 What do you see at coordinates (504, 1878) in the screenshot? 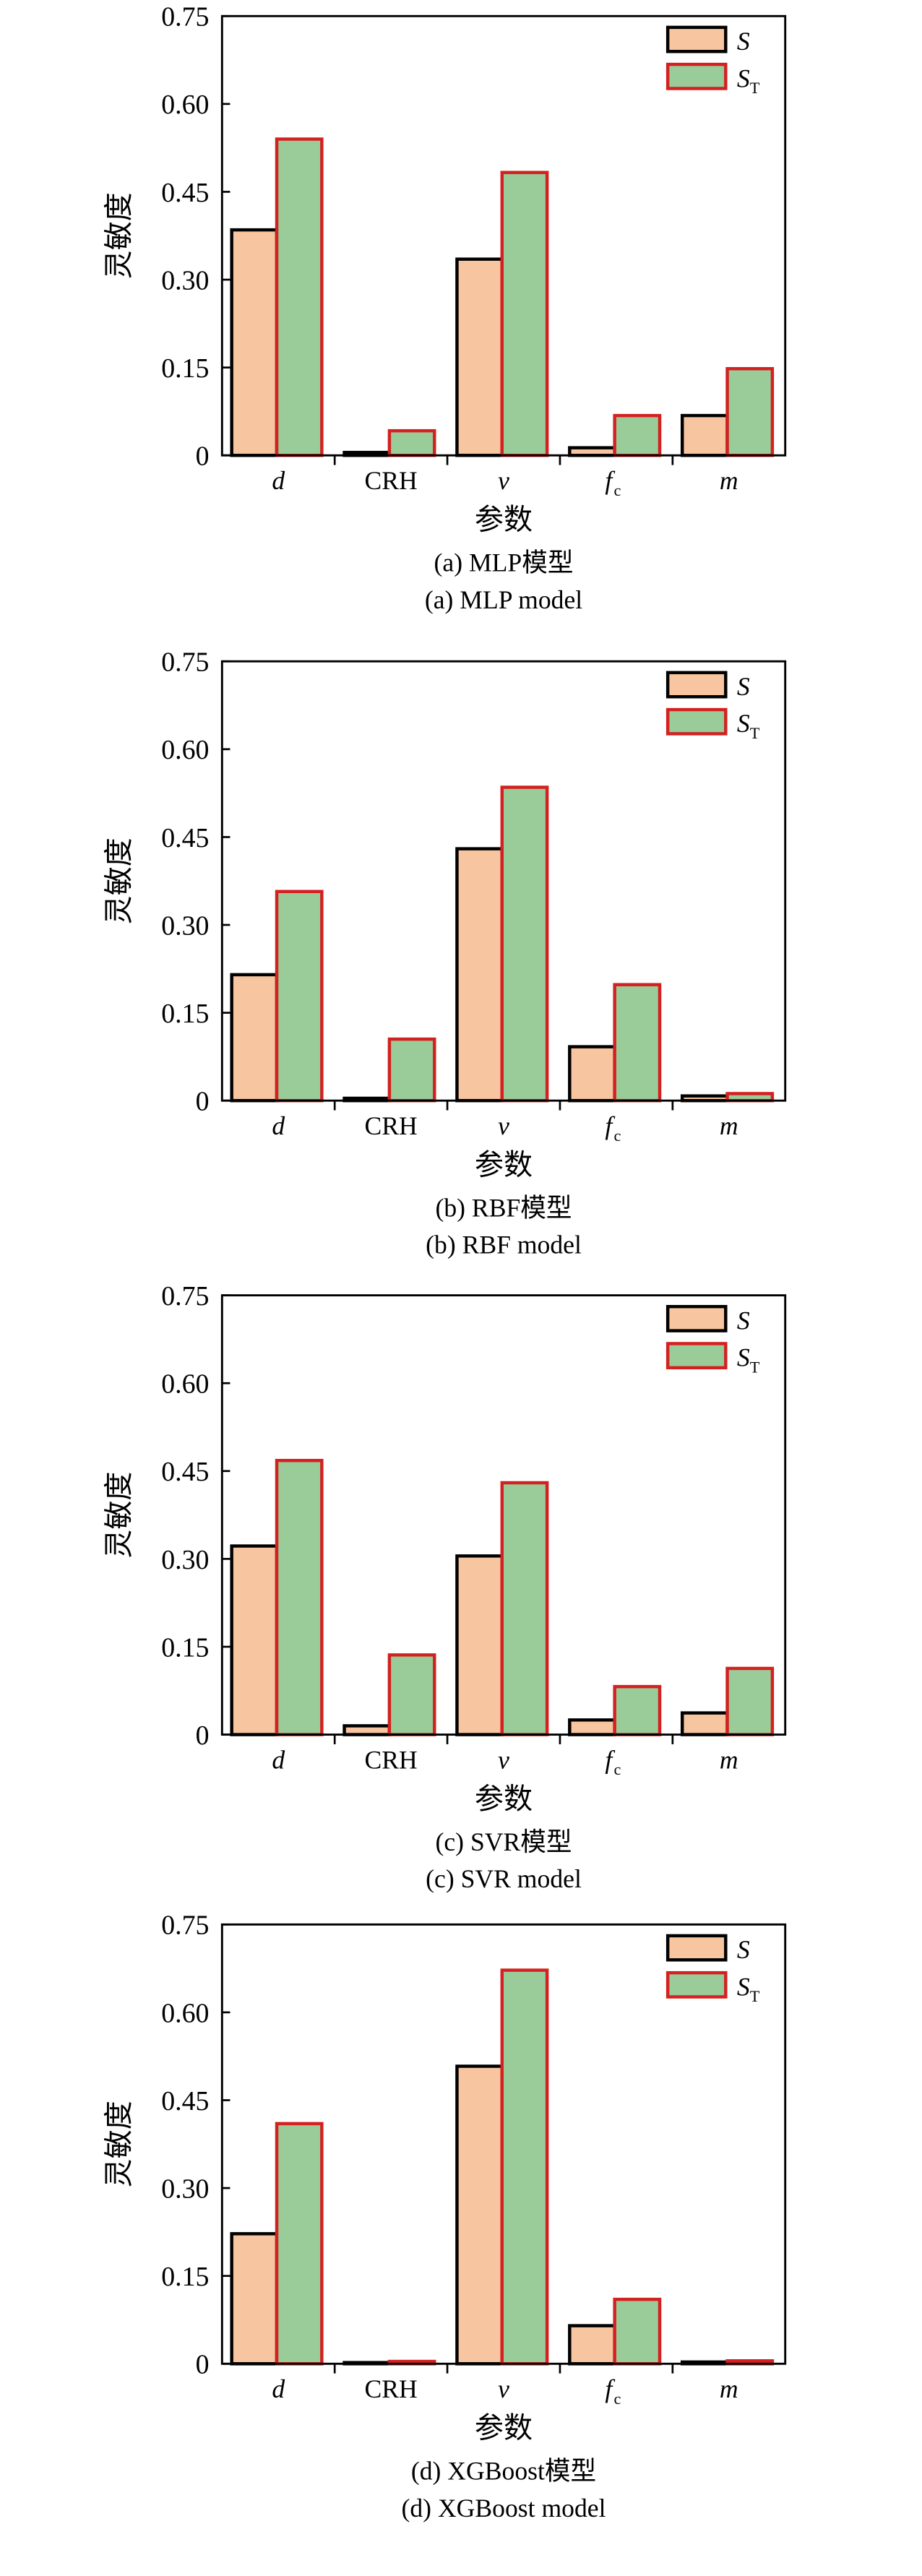
I see `caption-en: (c) SVR model` at bounding box center [504, 1878].